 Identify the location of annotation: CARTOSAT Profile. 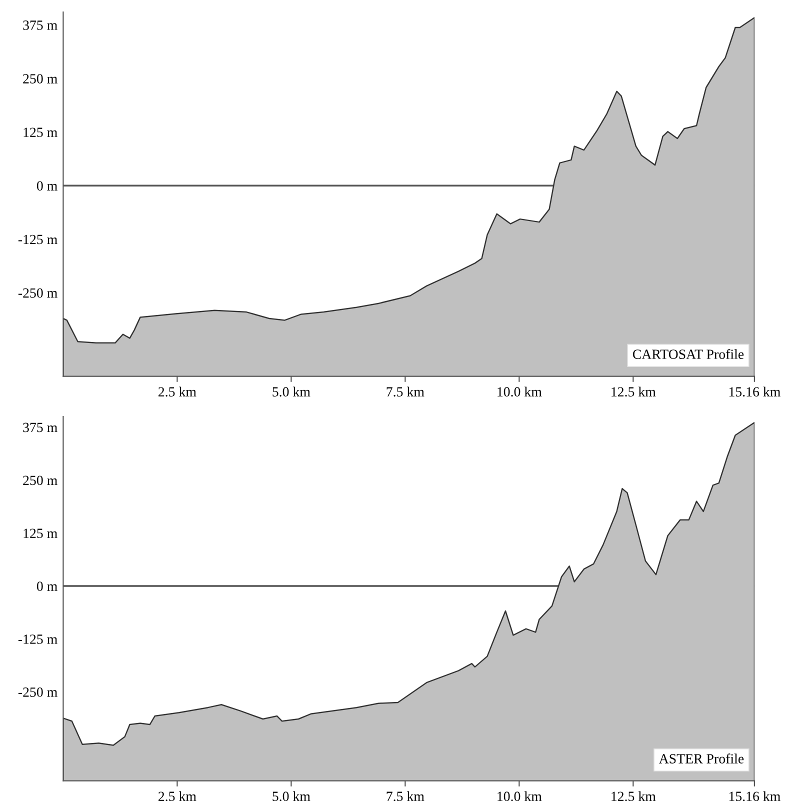
(688, 354).